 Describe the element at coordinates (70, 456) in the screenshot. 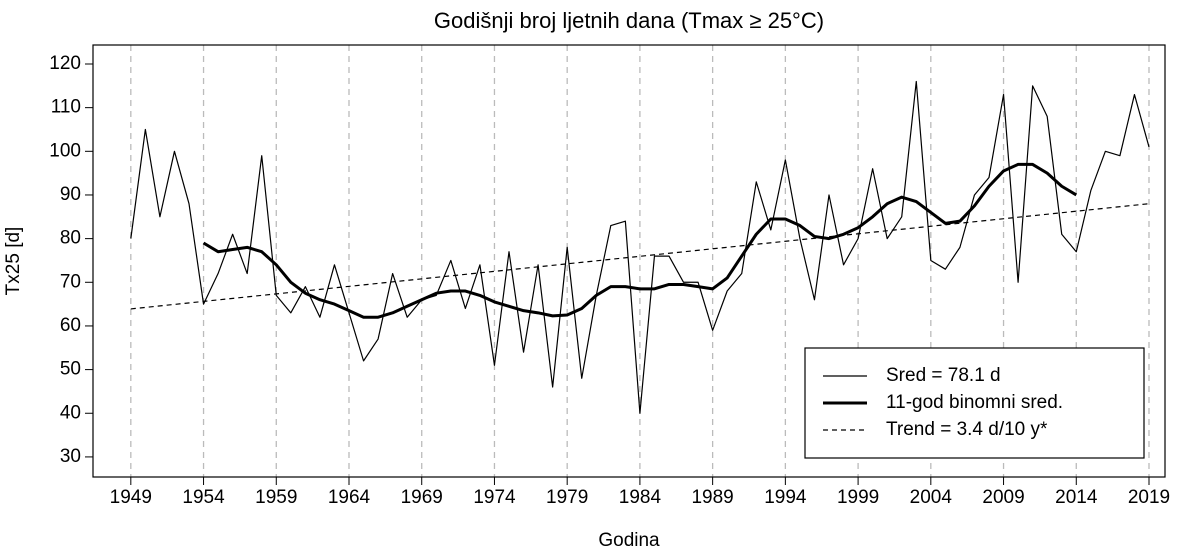

I see `y-tick-label: 30` at that location.